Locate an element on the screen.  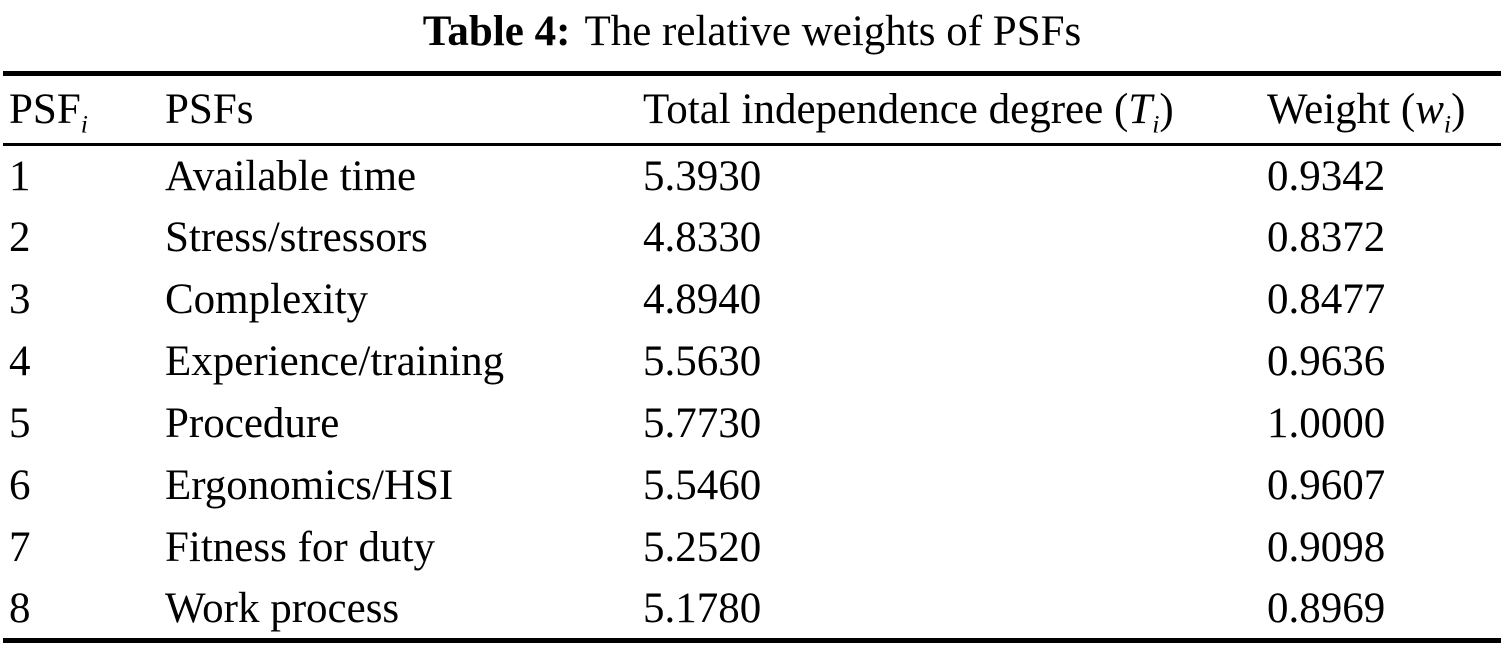
cell-psf-name: Experience/training is located at coordinates (335, 362).